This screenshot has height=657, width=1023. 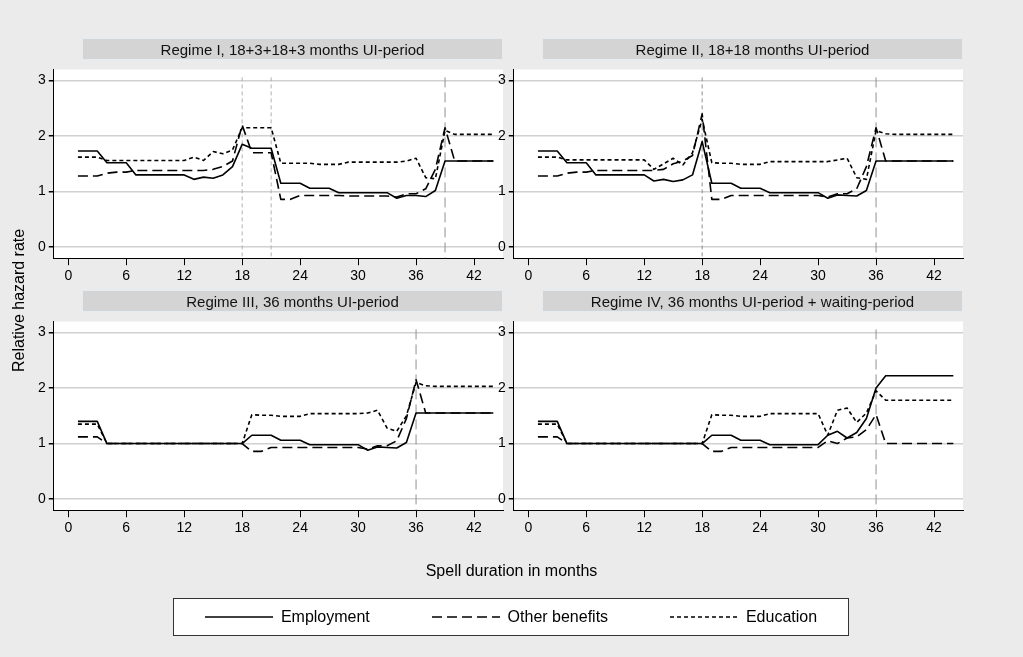 I want to click on legend-label: Employment, so click(x=325, y=617).